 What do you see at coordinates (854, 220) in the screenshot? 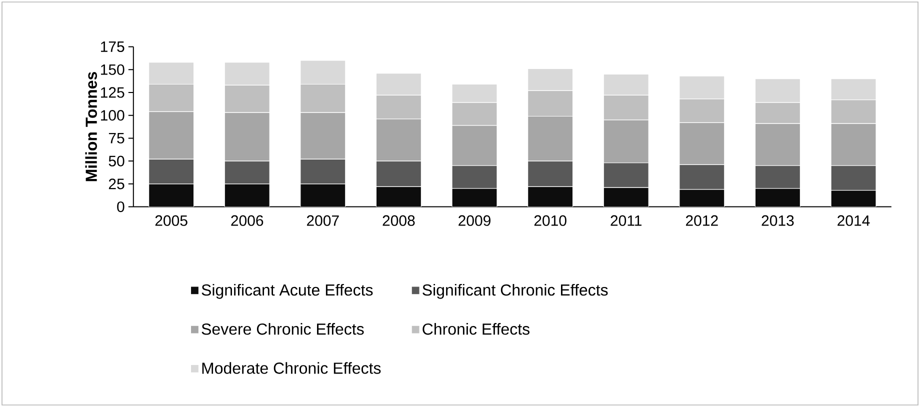
I see `x-tick-label: 2014` at bounding box center [854, 220].